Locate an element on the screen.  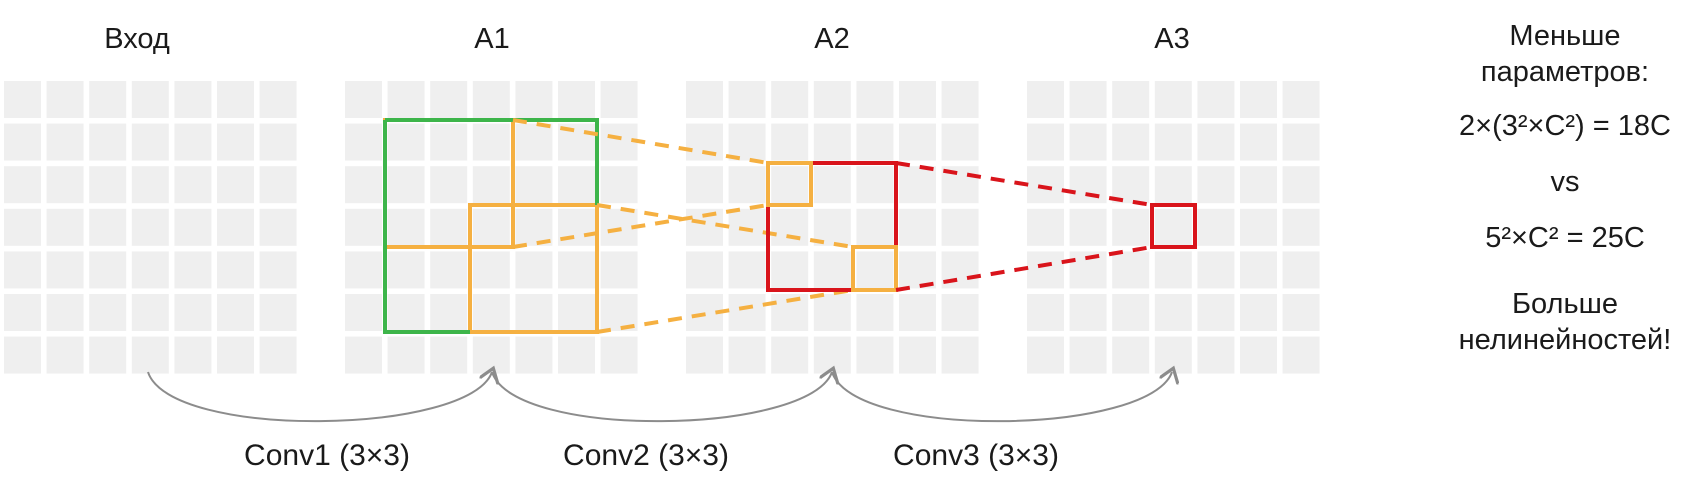
conv2-label: Conv2 (3×3) is located at coordinates (646, 455).